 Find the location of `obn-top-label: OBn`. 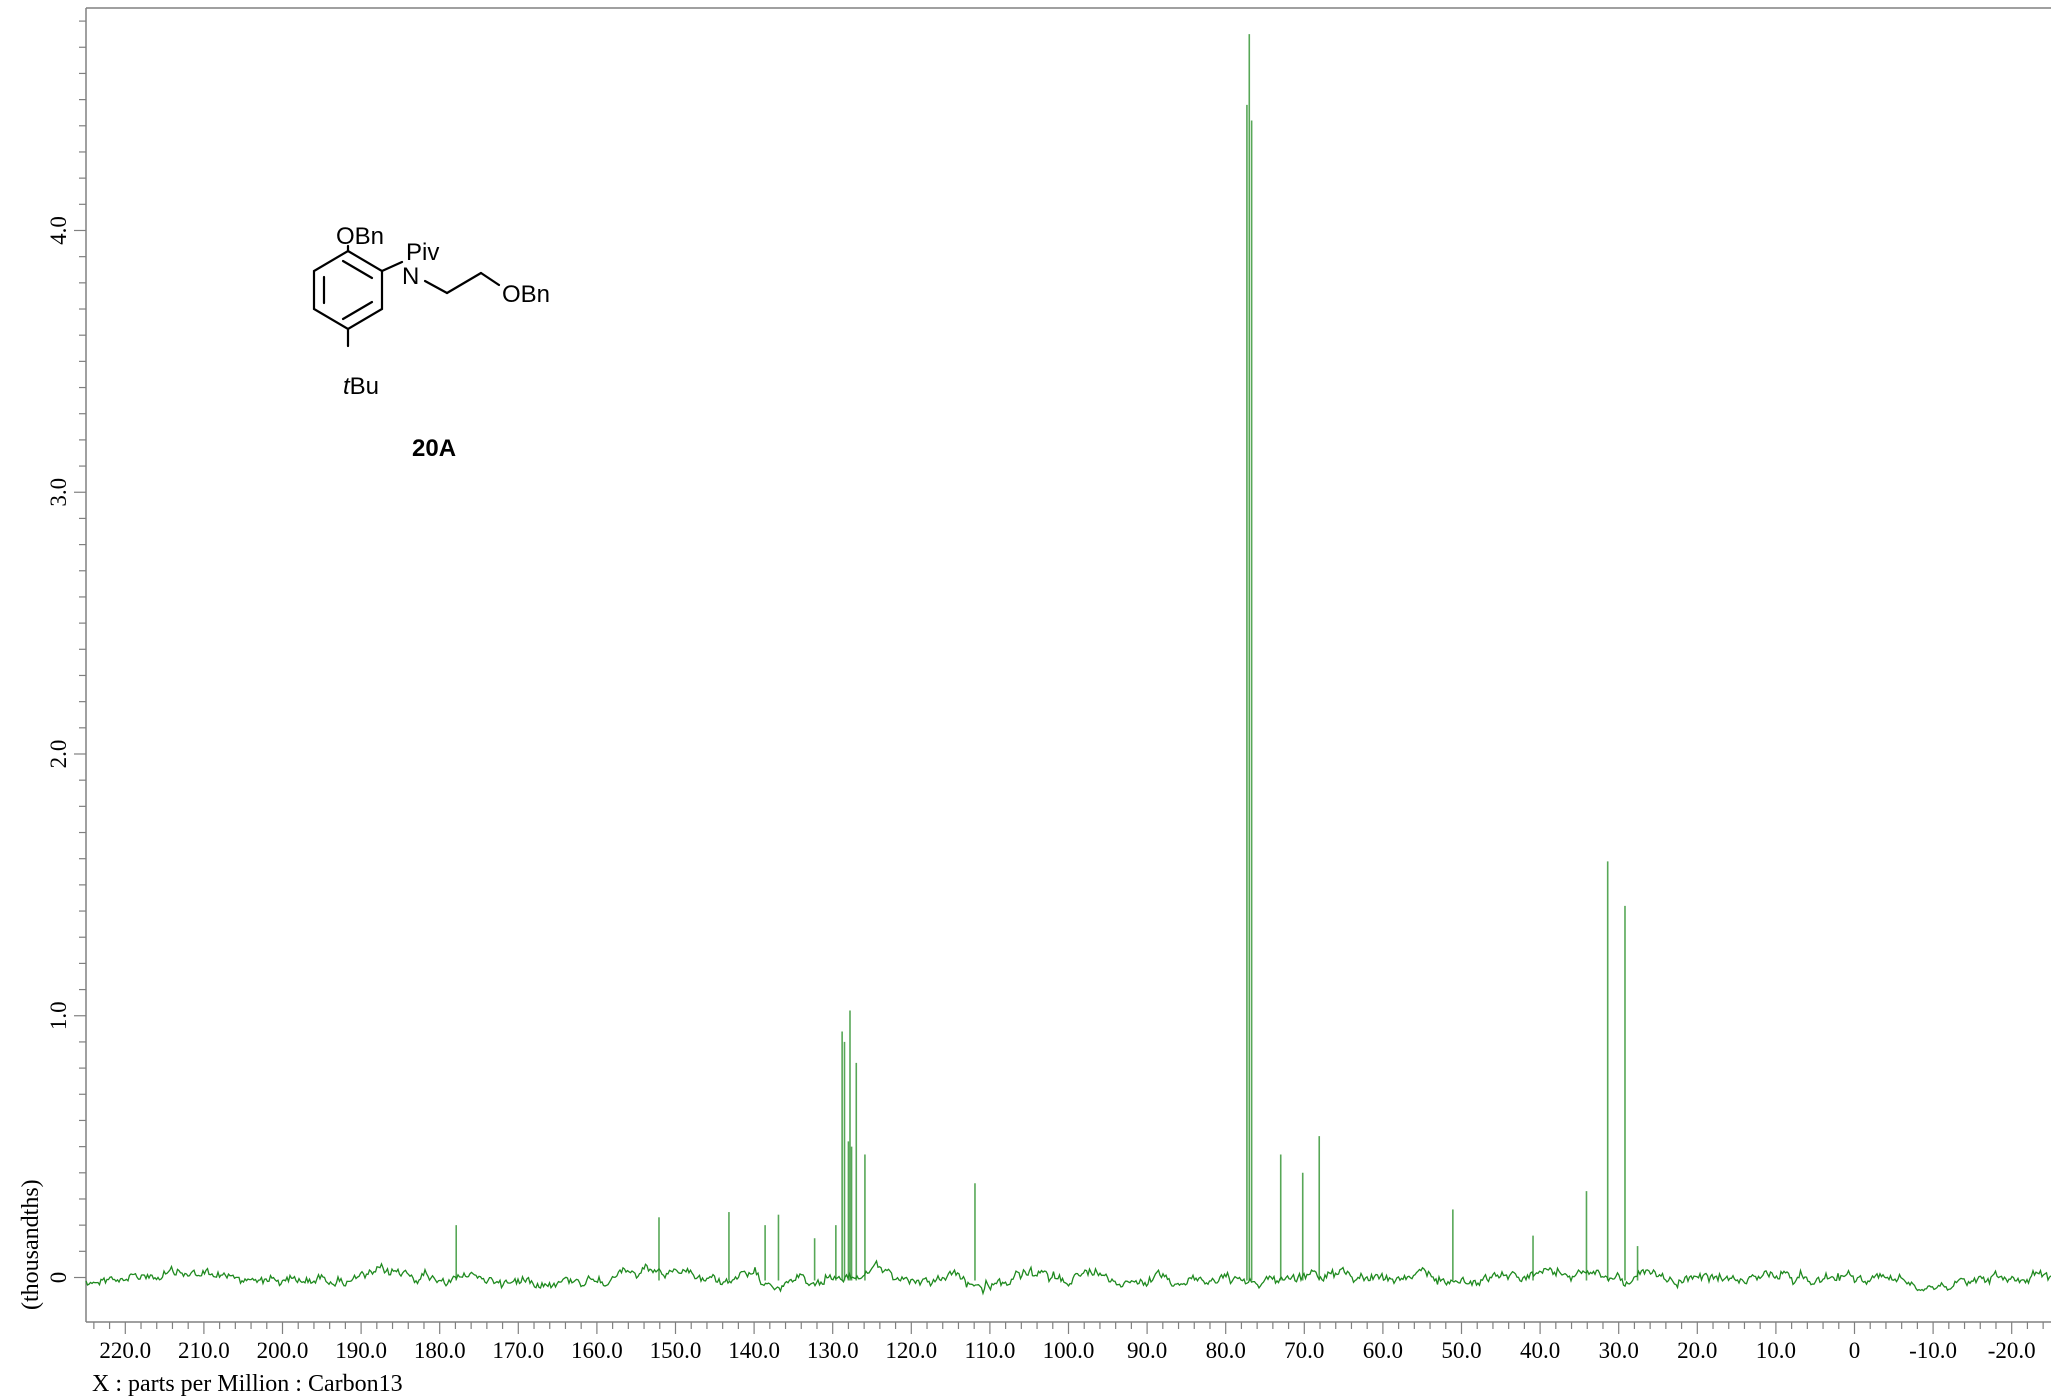

obn-top-label: OBn is located at coordinates (360, 236).